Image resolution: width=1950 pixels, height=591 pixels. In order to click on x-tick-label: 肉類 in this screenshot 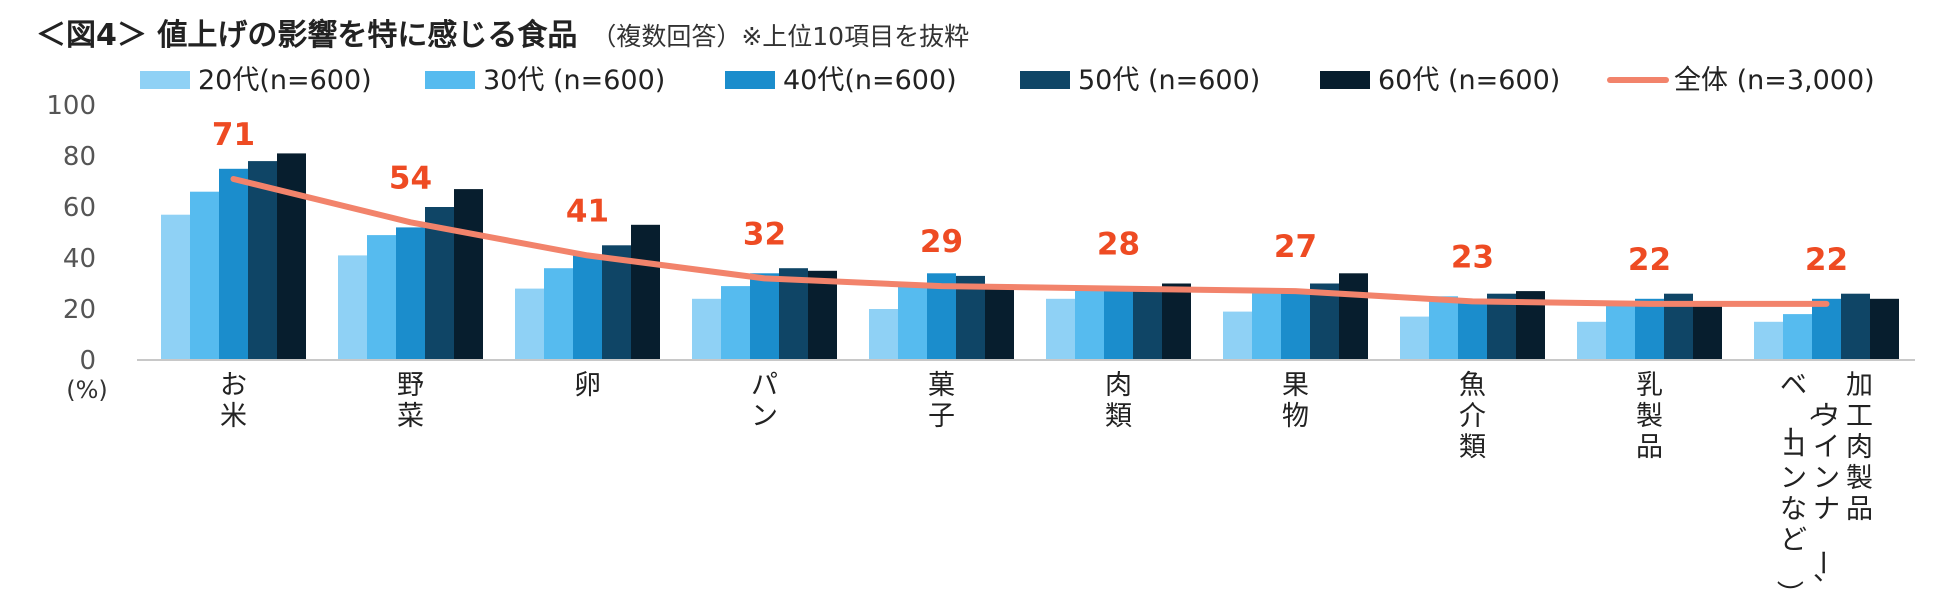, I will do `click(1118, 401)`.